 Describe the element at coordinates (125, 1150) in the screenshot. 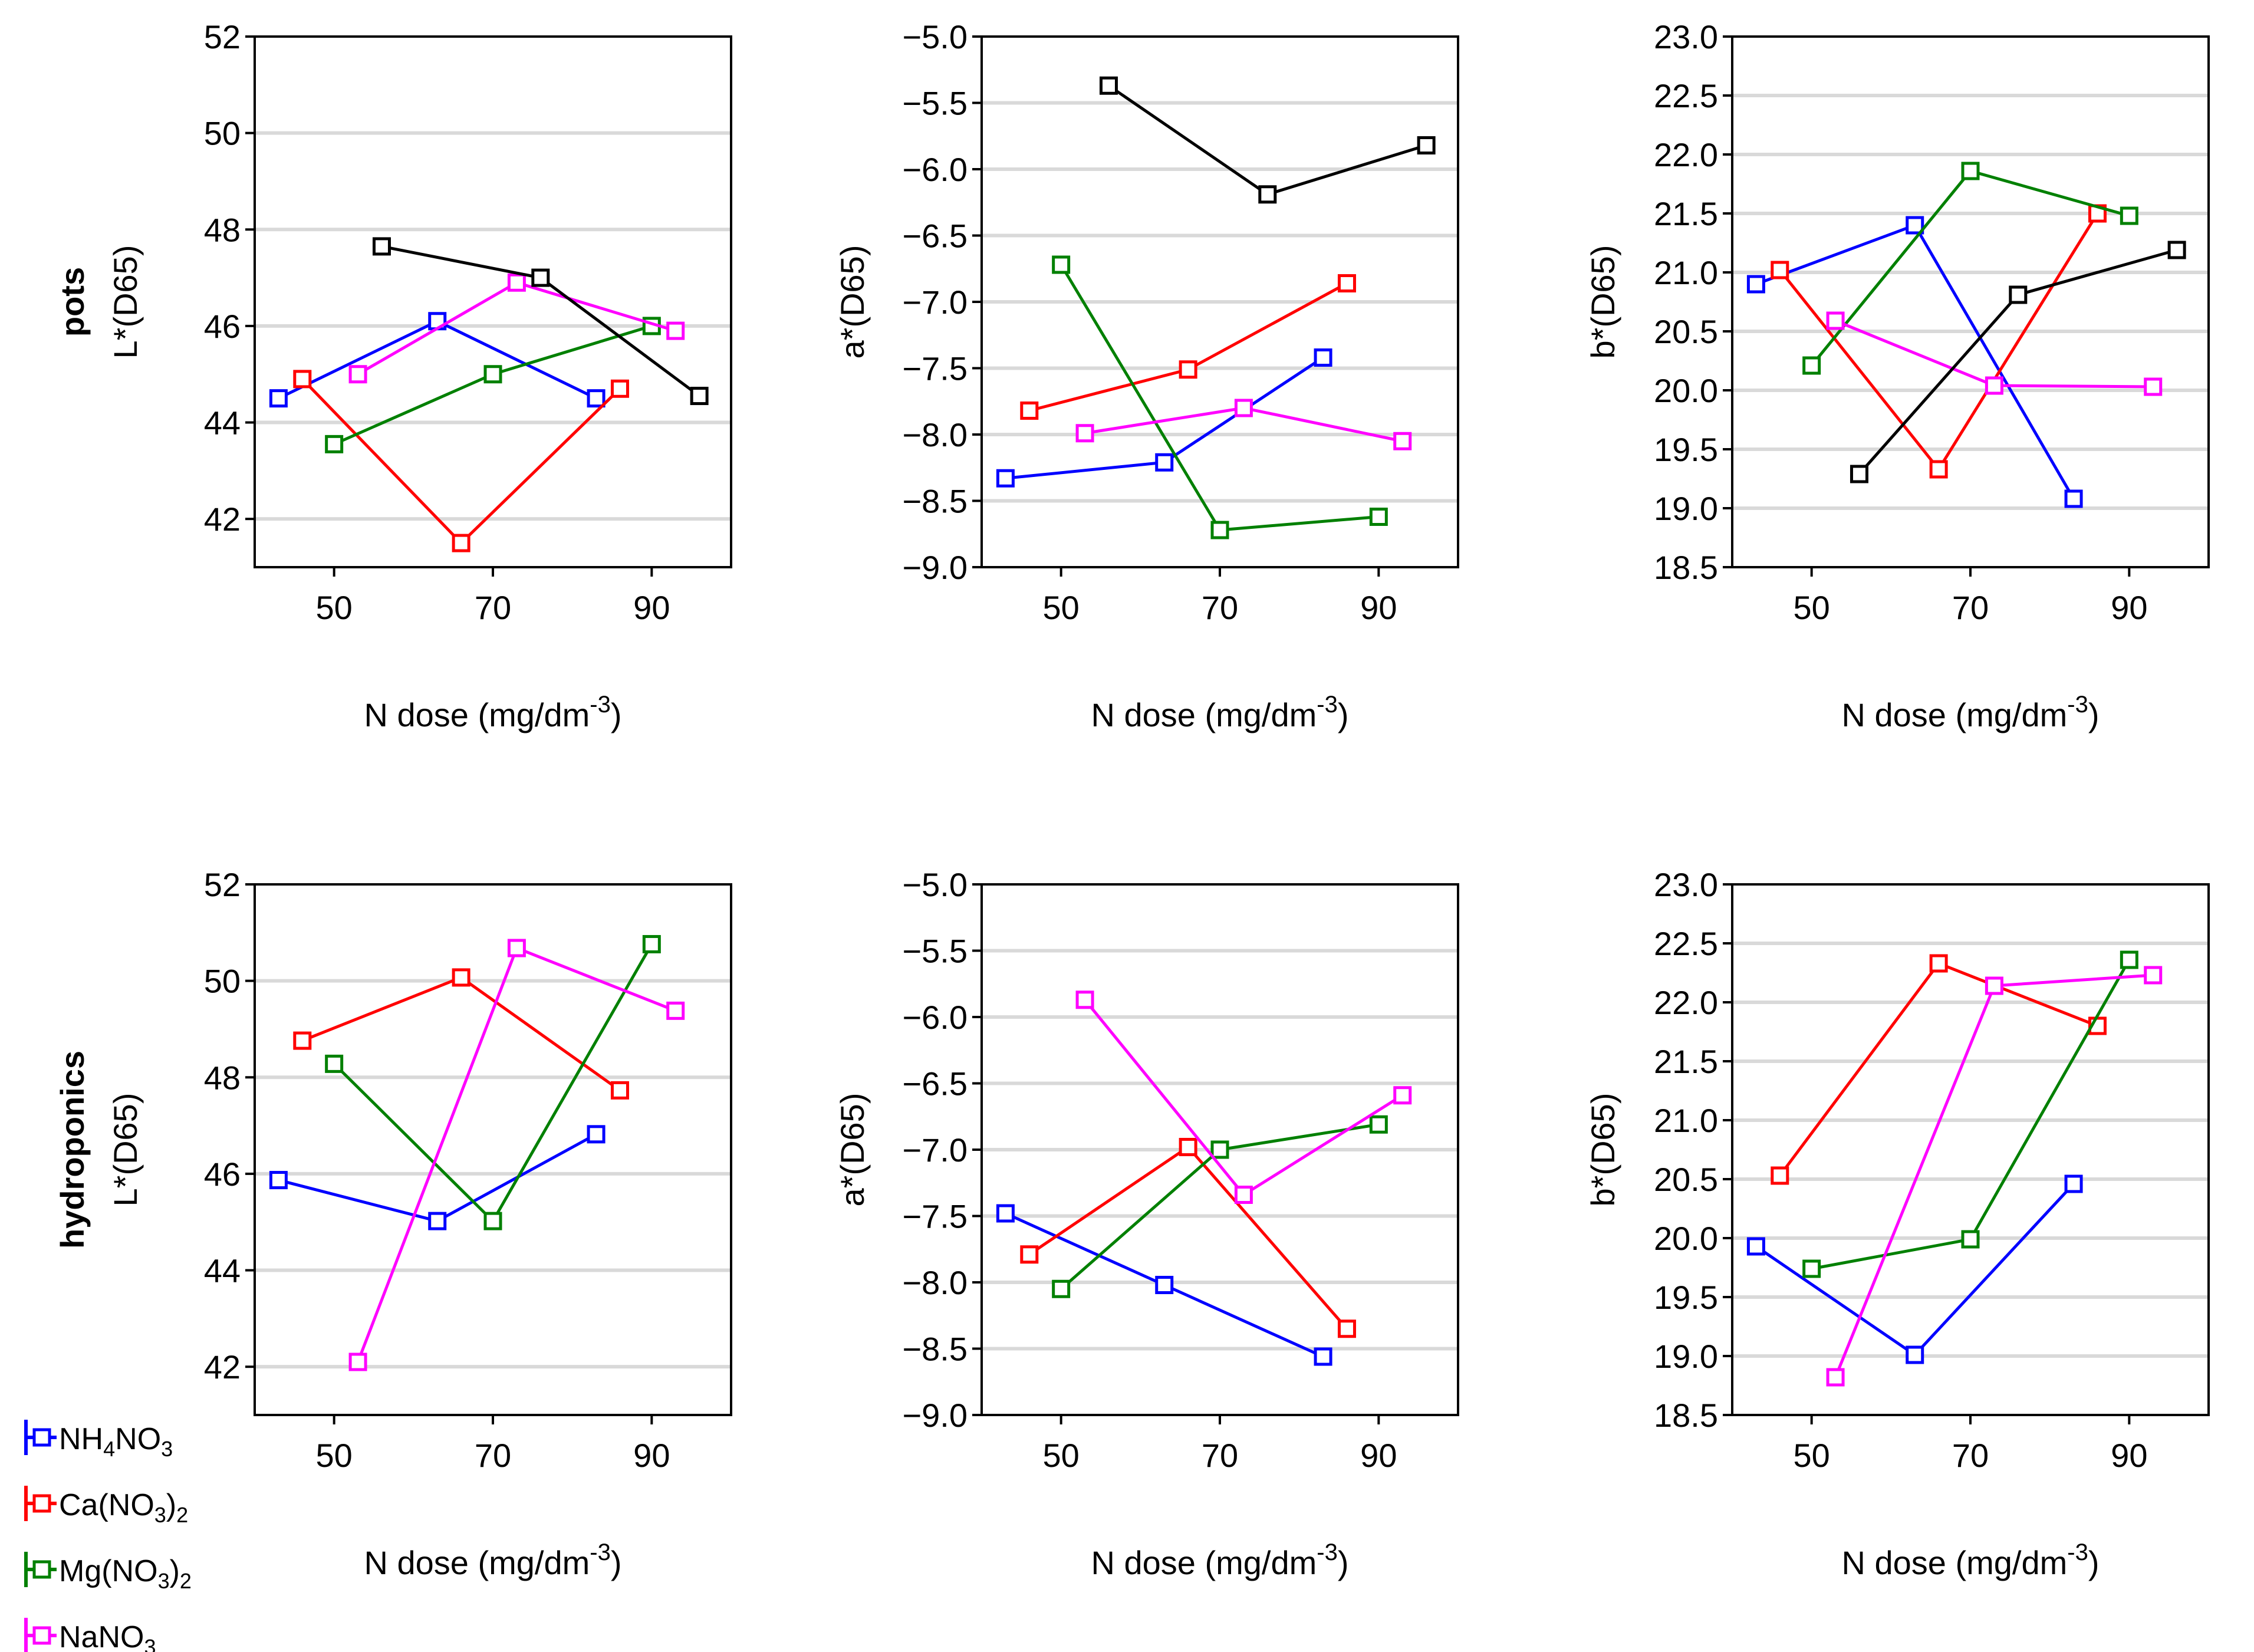

I see `y-axis-label: L*(D65)` at that location.